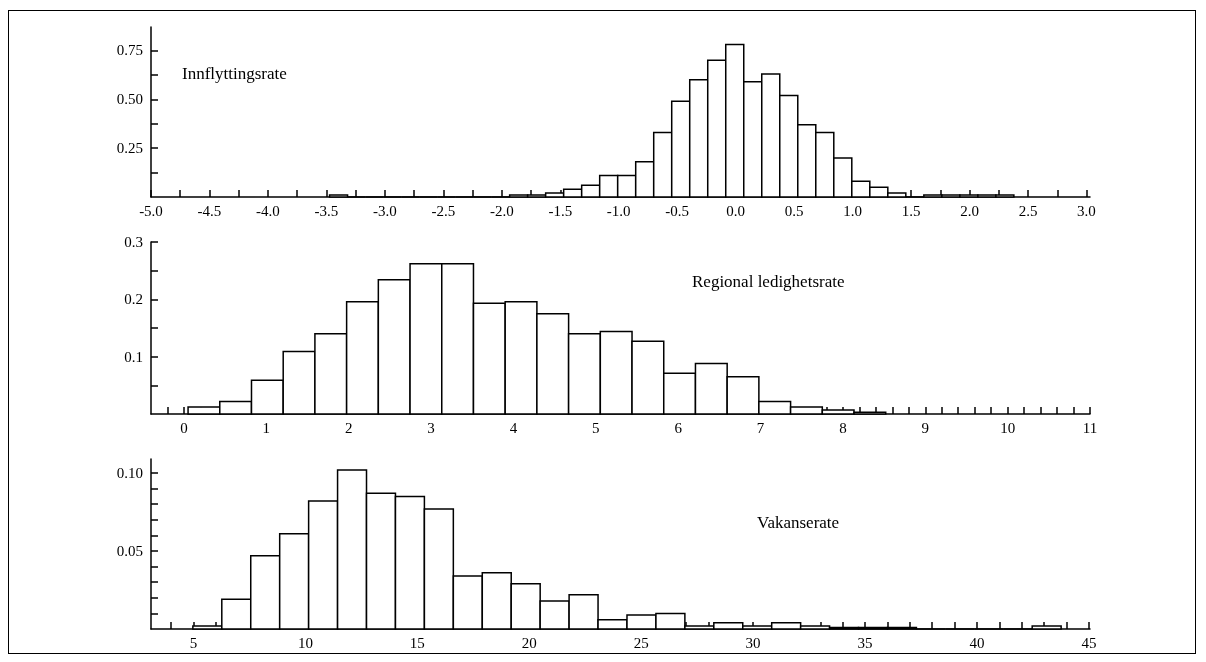 The image size is (1206, 662). I want to click on y-tick-label: 0.75, so click(129, 50).